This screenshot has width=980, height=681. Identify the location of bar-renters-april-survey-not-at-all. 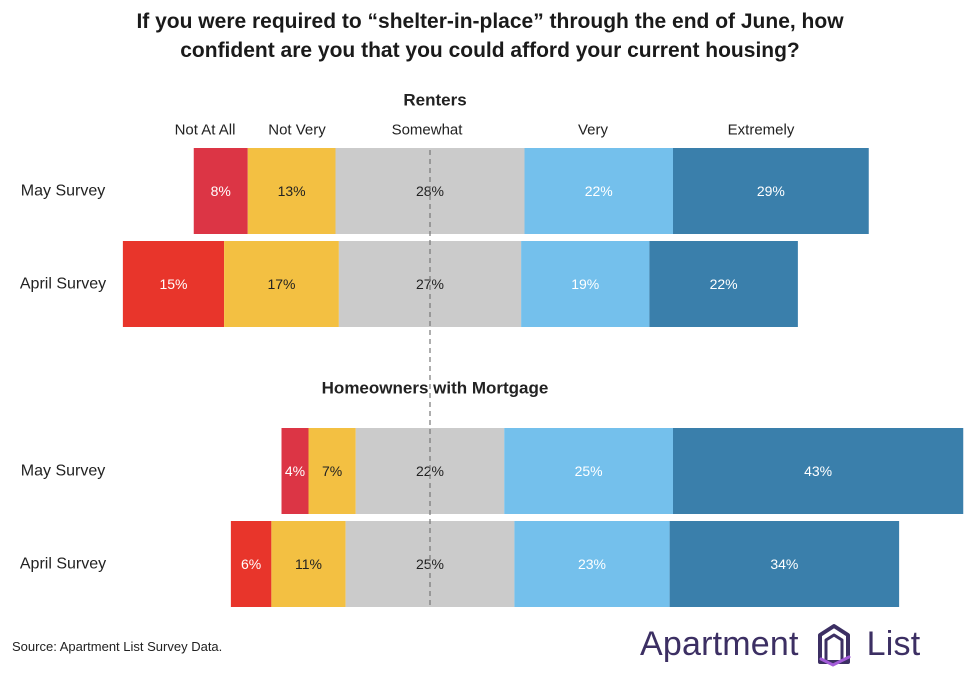
(173, 284).